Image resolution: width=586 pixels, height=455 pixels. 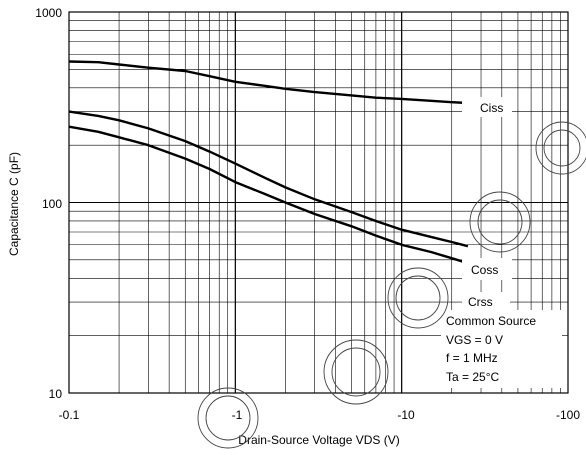 I want to click on conditions-bg, so click(x=501, y=349).